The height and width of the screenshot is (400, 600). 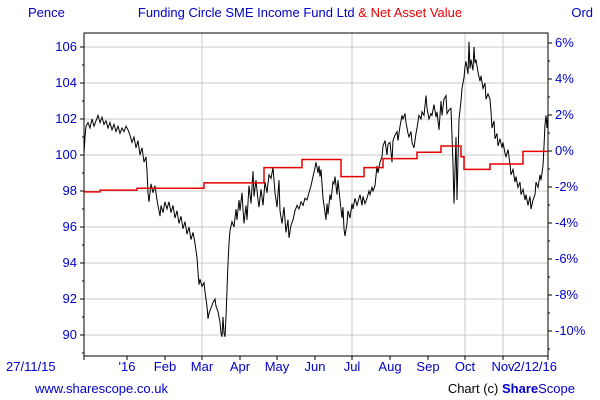 What do you see at coordinates (389, 366) in the screenshot?
I see `x-axis-month-label: Aug` at bounding box center [389, 366].